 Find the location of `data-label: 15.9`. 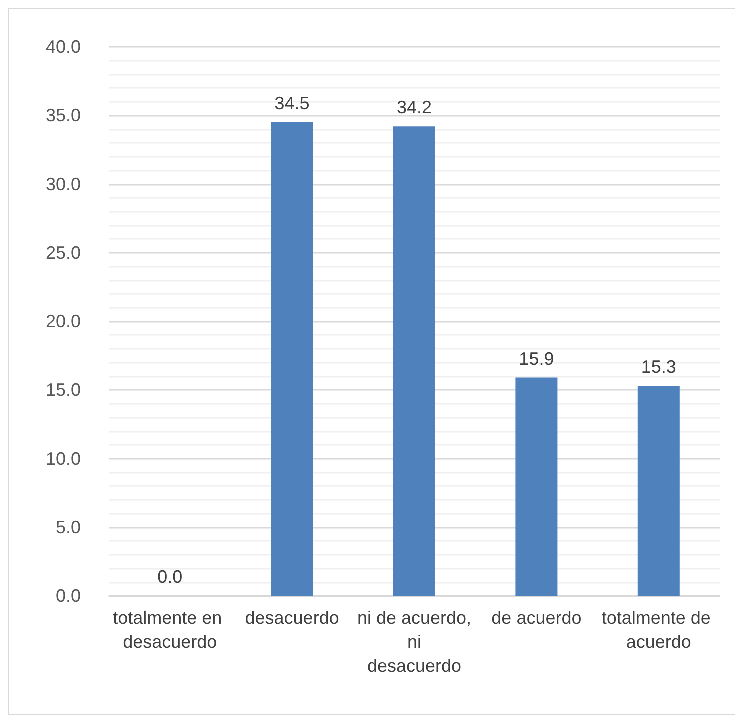

data-label: 15.9 is located at coordinates (536, 358).